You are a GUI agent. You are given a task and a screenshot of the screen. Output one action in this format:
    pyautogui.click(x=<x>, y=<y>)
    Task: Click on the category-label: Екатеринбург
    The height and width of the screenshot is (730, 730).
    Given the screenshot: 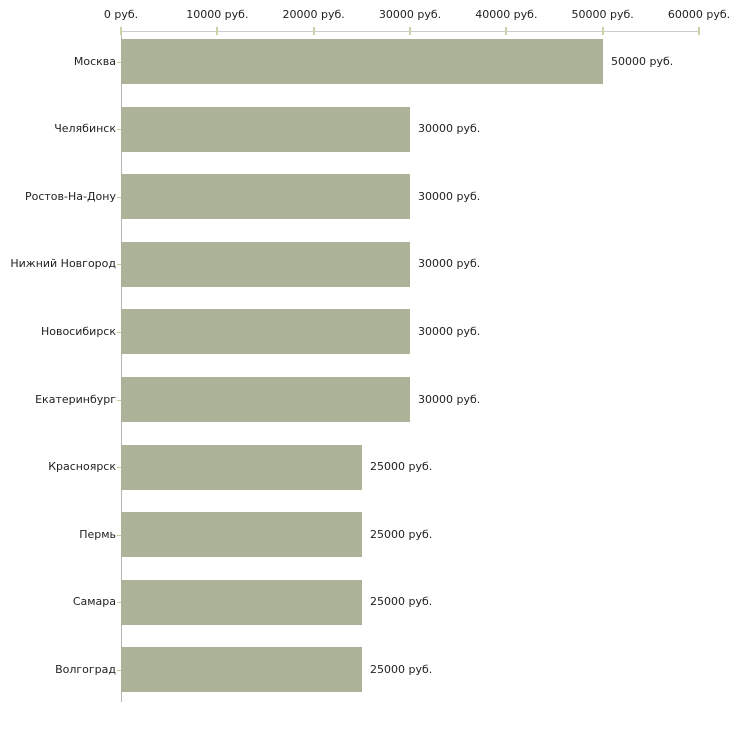 What is the action you would take?
    pyautogui.click(x=75, y=399)
    